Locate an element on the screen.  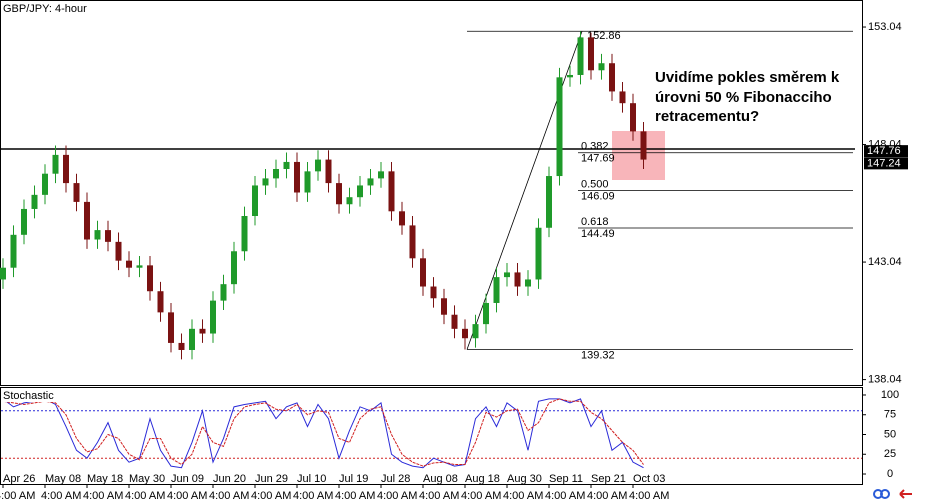
annotation: úrovni 50 % Fibonacciho is located at coordinates (743, 97).